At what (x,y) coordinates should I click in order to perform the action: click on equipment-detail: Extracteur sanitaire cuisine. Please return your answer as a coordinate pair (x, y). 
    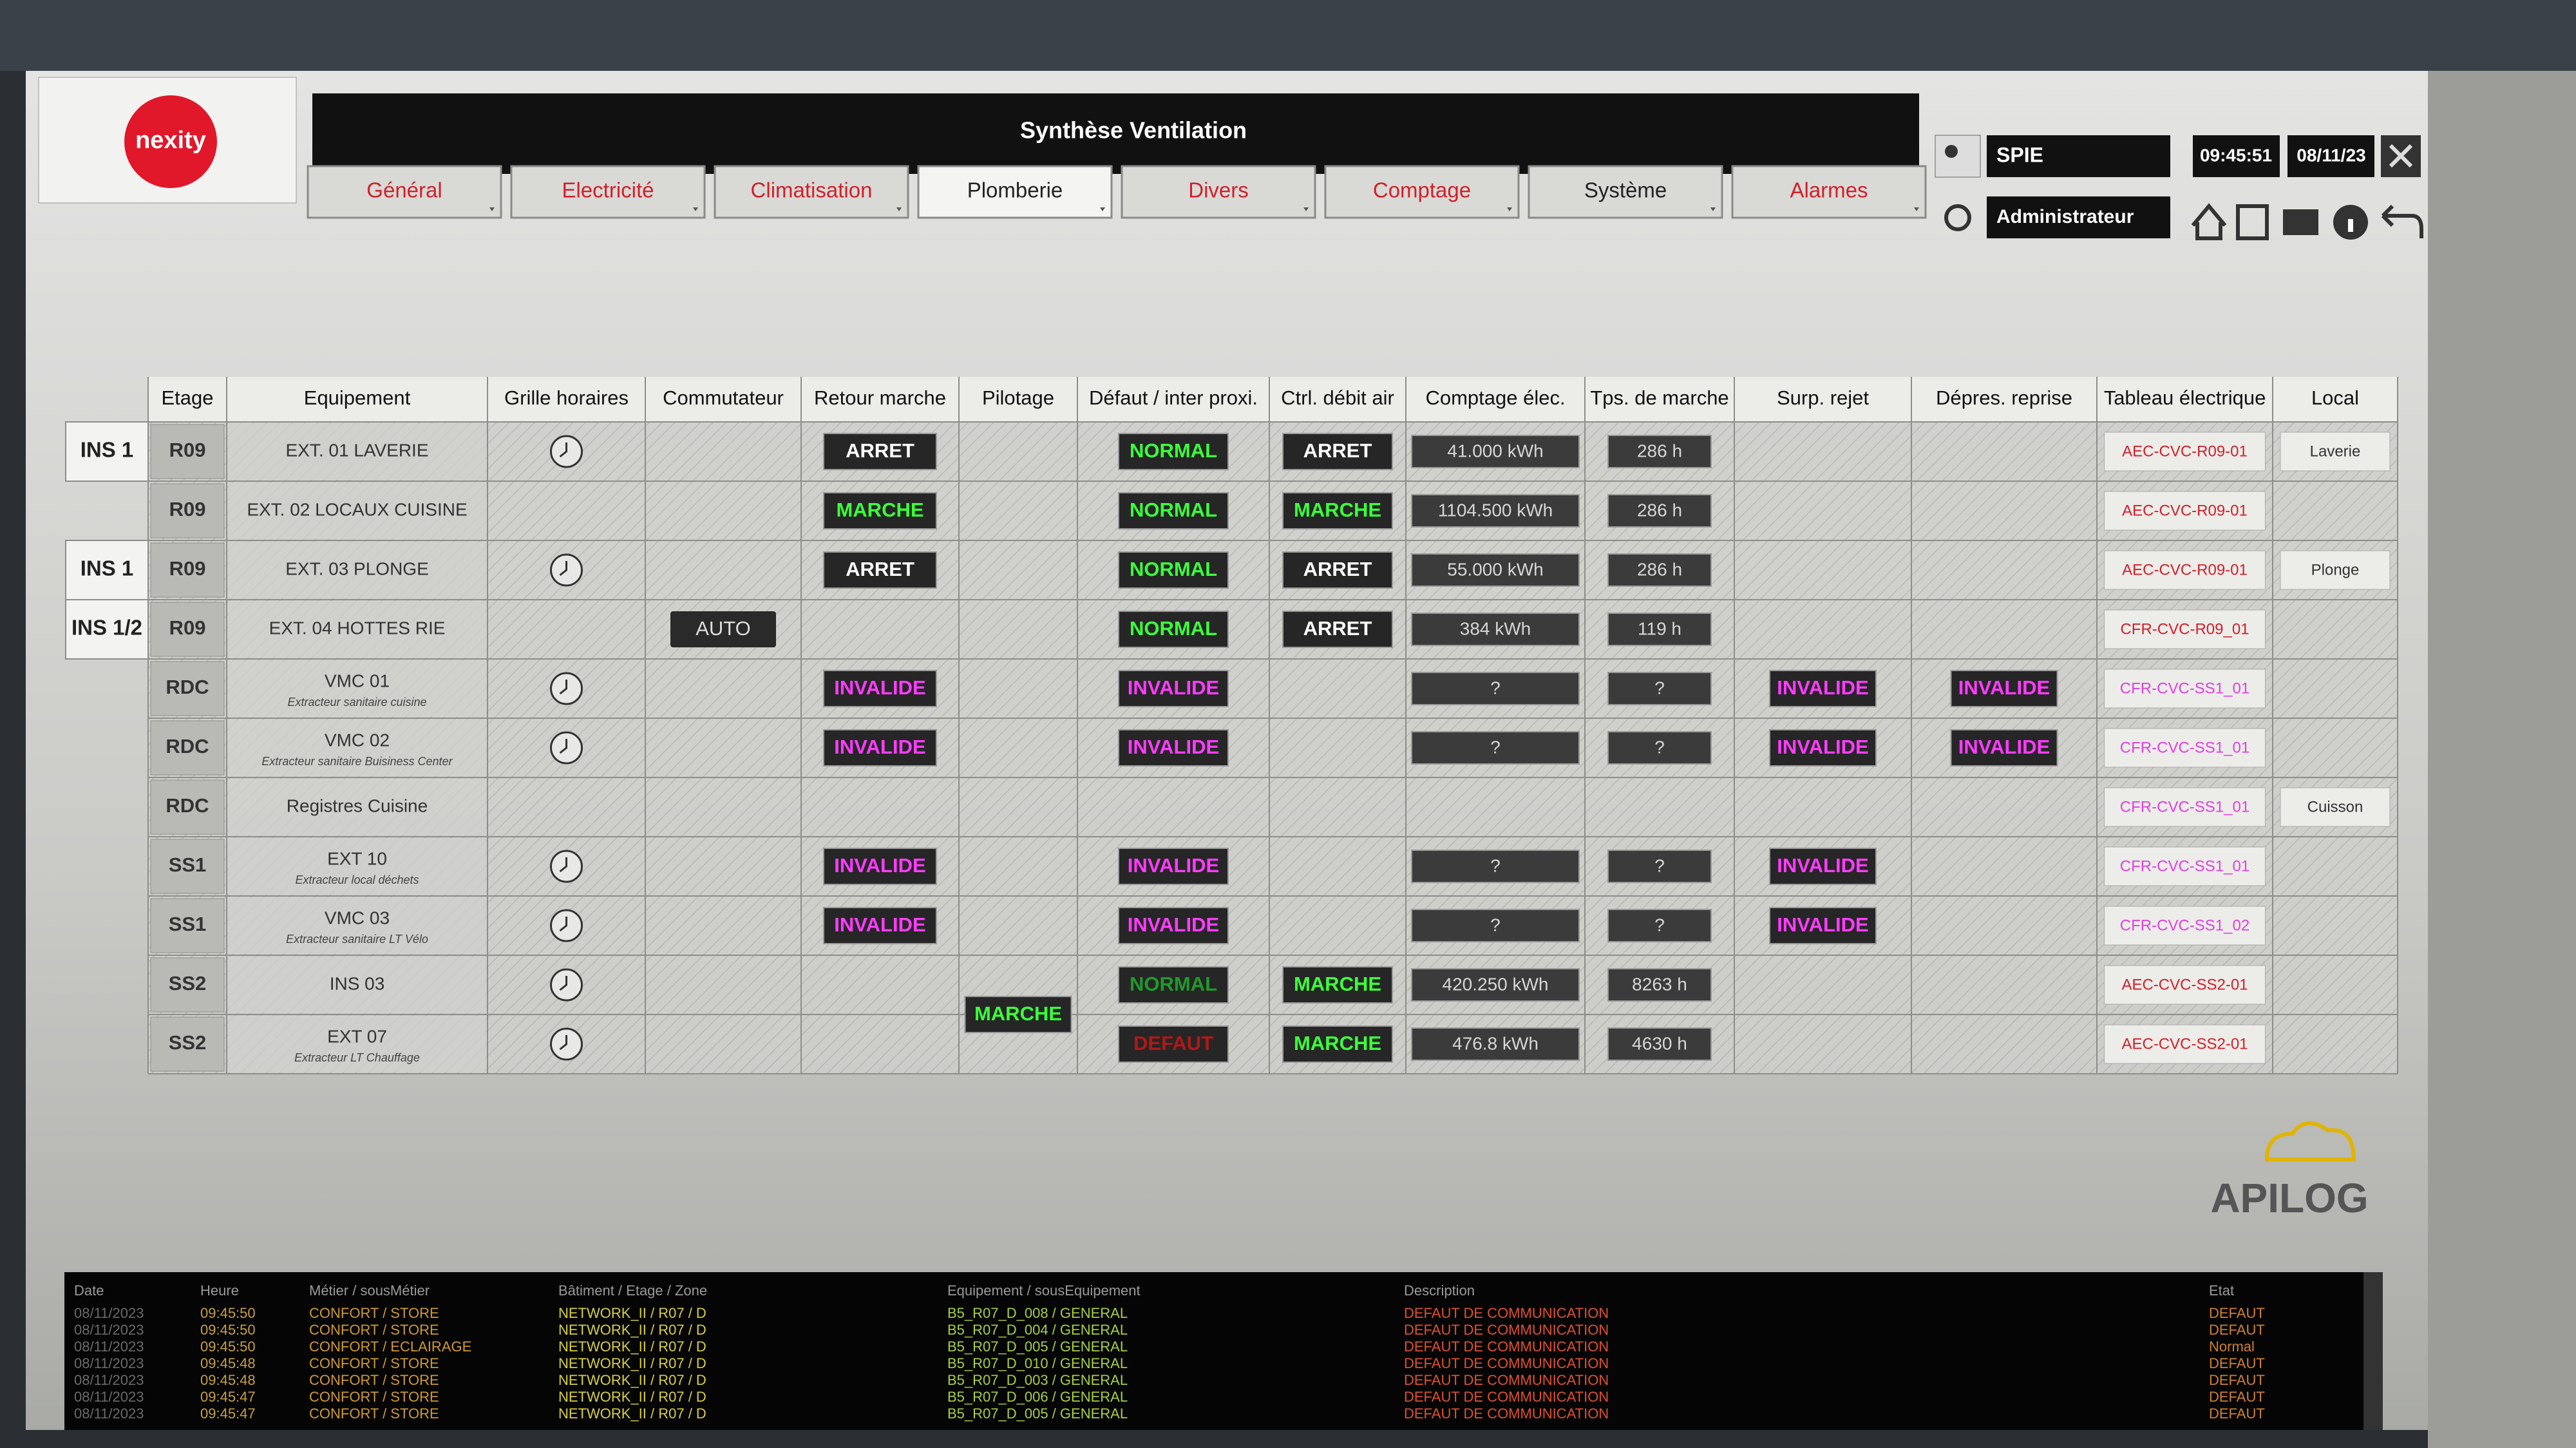
    Looking at the image, I should click on (356, 702).